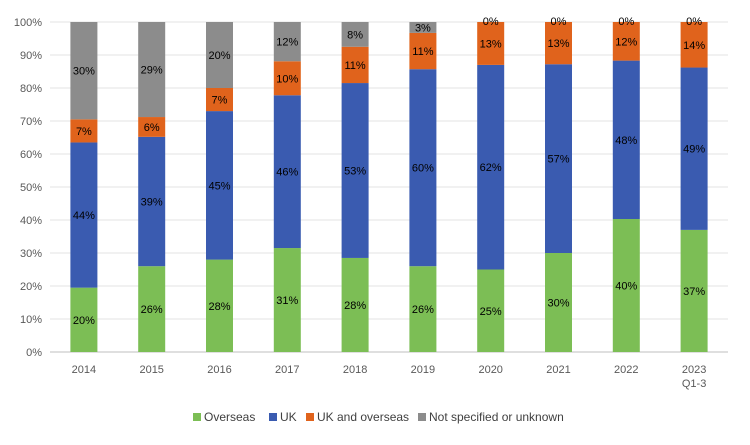 This screenshot has width=750, height=445. I want to click on y-tick-label: 20%, so click(31, 287).